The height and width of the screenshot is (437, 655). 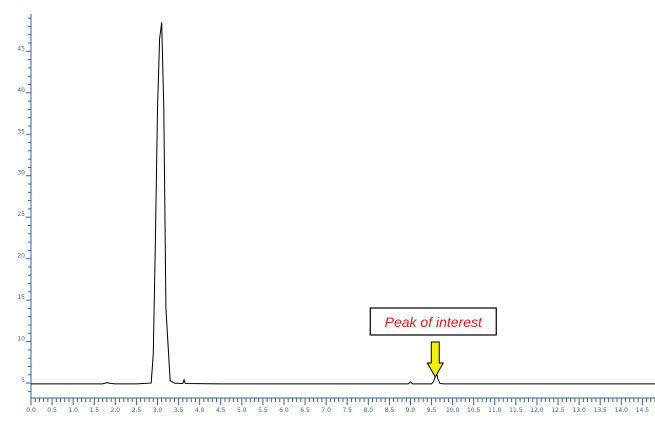 I want to click on x-tick-label: 9.0, so click(x=411, y=410).